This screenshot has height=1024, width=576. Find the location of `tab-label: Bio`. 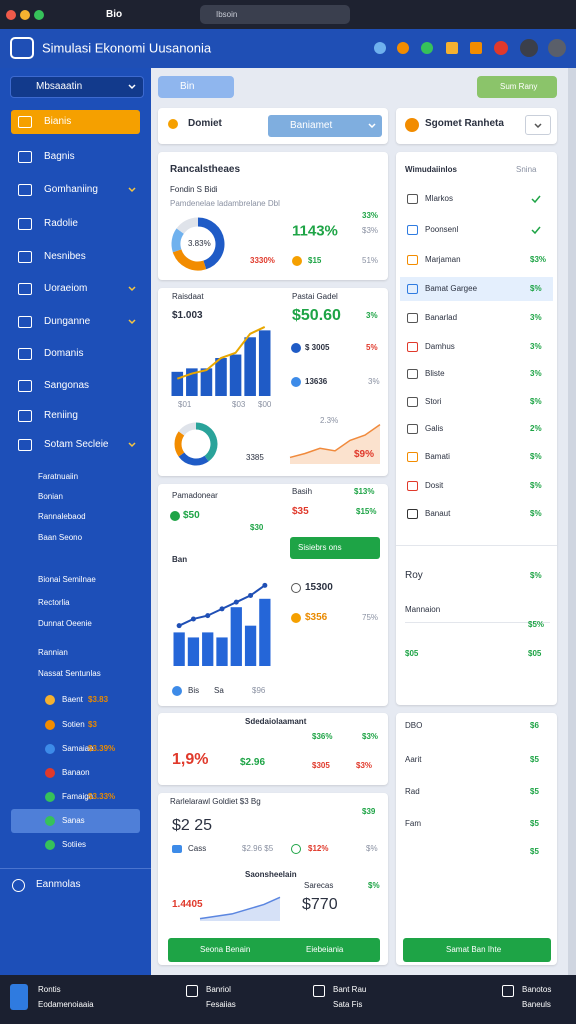

tab-label: Bio is located at coordinates (114, 14).